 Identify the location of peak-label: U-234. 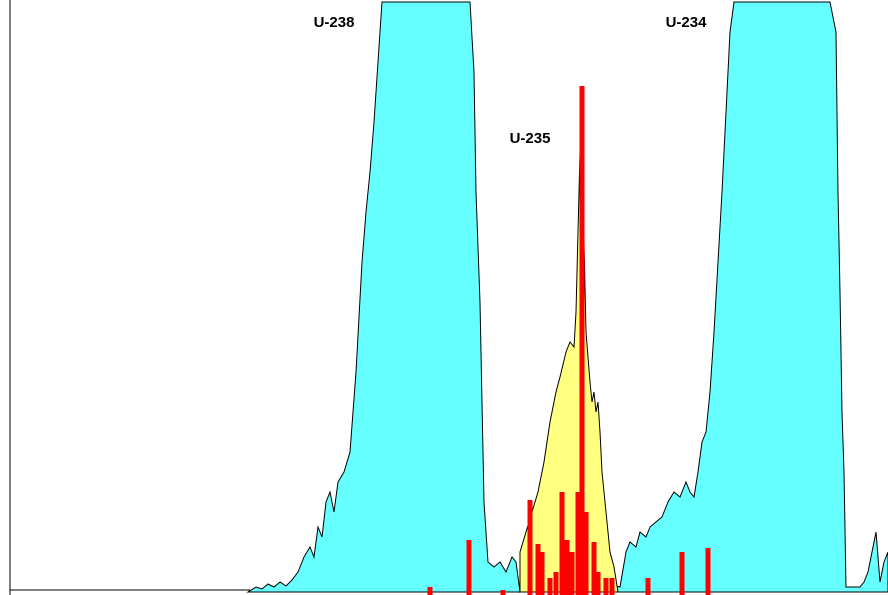
(687, 22).